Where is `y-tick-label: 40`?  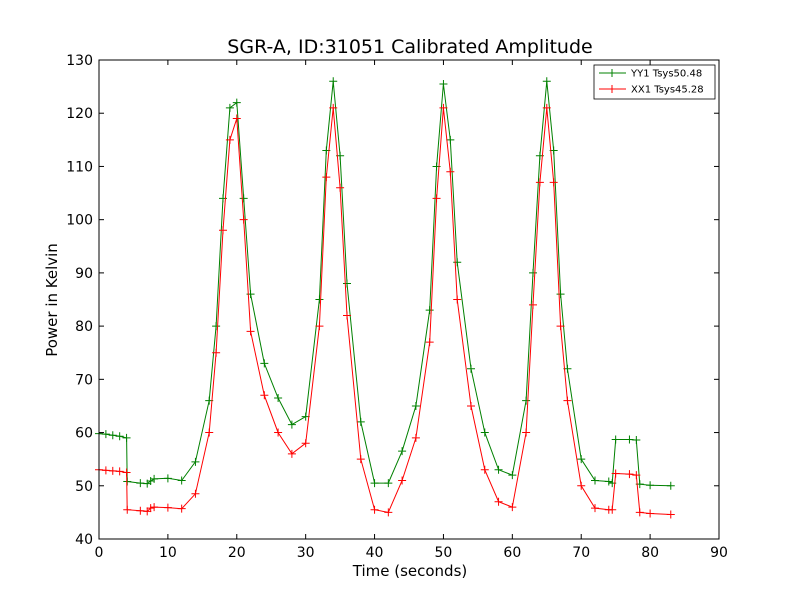
y-tick-label: 40 is located at coordinates (84, 540).